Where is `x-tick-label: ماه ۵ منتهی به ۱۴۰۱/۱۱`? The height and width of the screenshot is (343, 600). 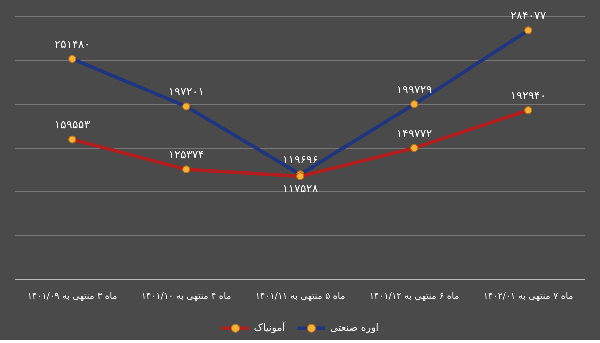 x-tick-label: ماه ۵ منتهی به ۱۴۰۱/۱۱ is located at coordinates (301, 297).